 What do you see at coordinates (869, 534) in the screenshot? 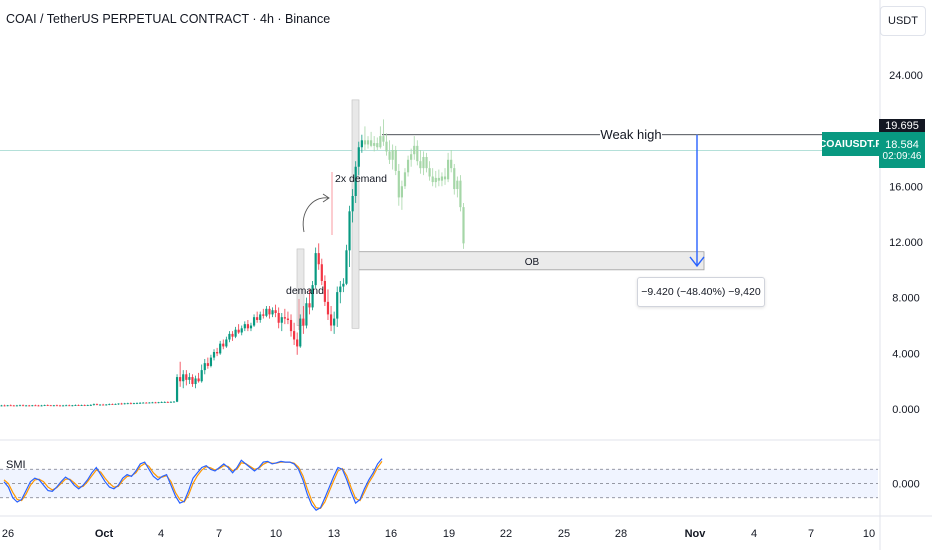
I see `time-tick-label: 10` at bounding box center [869, 534].